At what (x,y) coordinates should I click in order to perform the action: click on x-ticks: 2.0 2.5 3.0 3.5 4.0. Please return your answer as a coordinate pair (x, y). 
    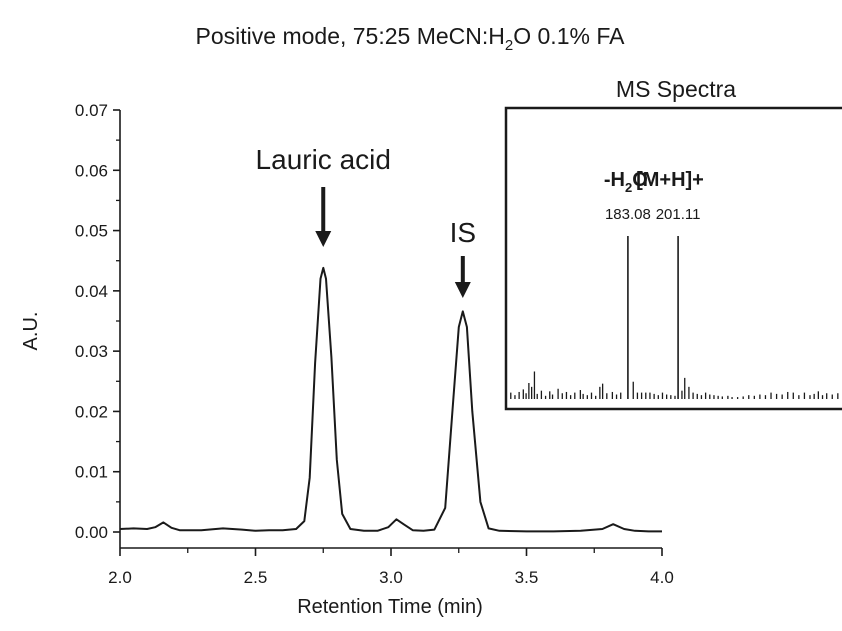
    Looking at the image, I should click on (391, 567).